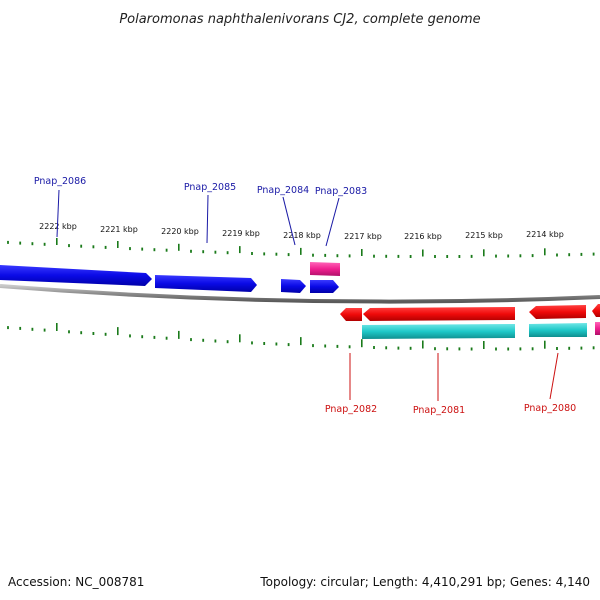 The image size is (600, 600). I want to click on tick-label-2219: 2219 kbp, so click(241, 233).